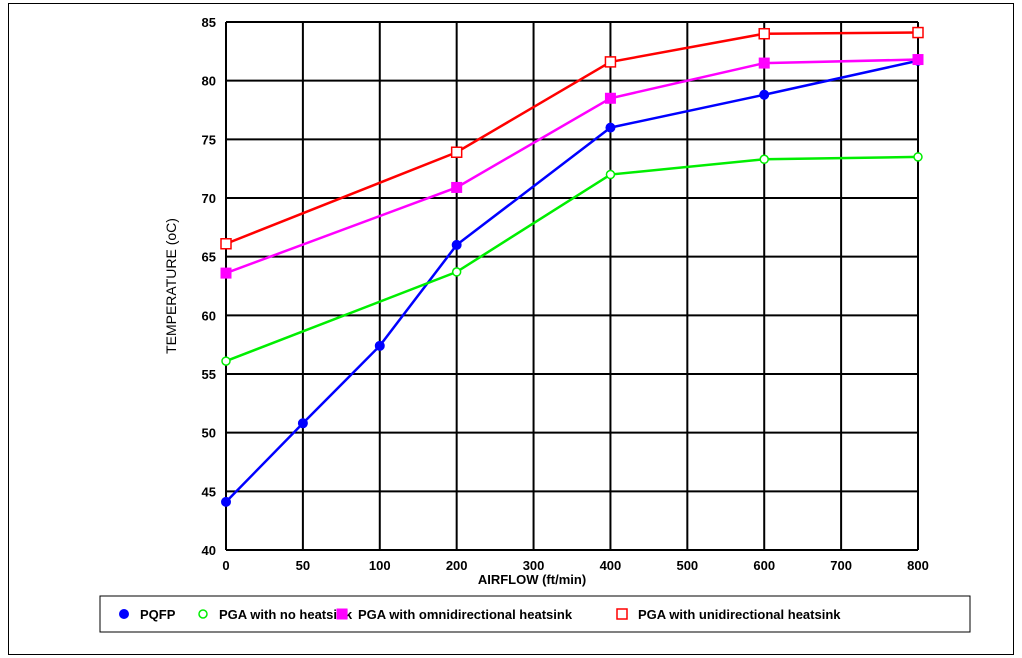 This screenshot has width=1022, height=658. What do you see at coordinates (209, 374) in the screenshot?
I see `y-tick-label: 55` at bounding box center [209, 374].